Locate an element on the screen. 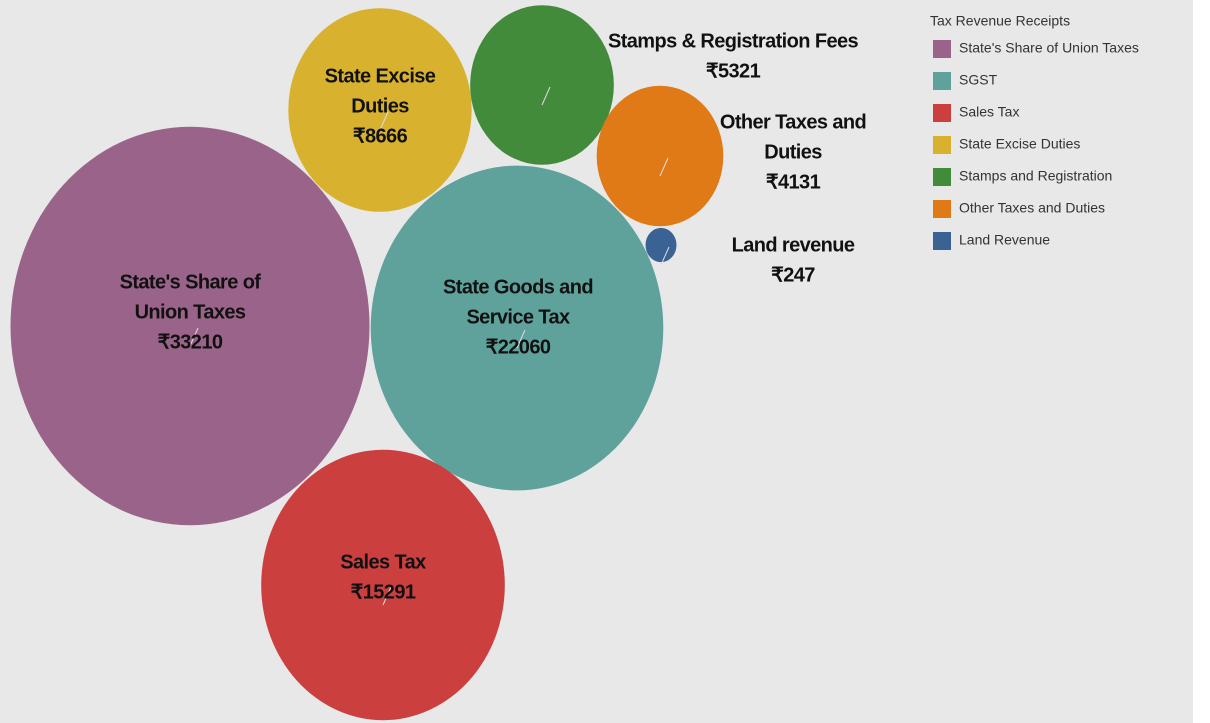  legend-title: Tax Revenue Receipts is located at coordinates (1000, 21).